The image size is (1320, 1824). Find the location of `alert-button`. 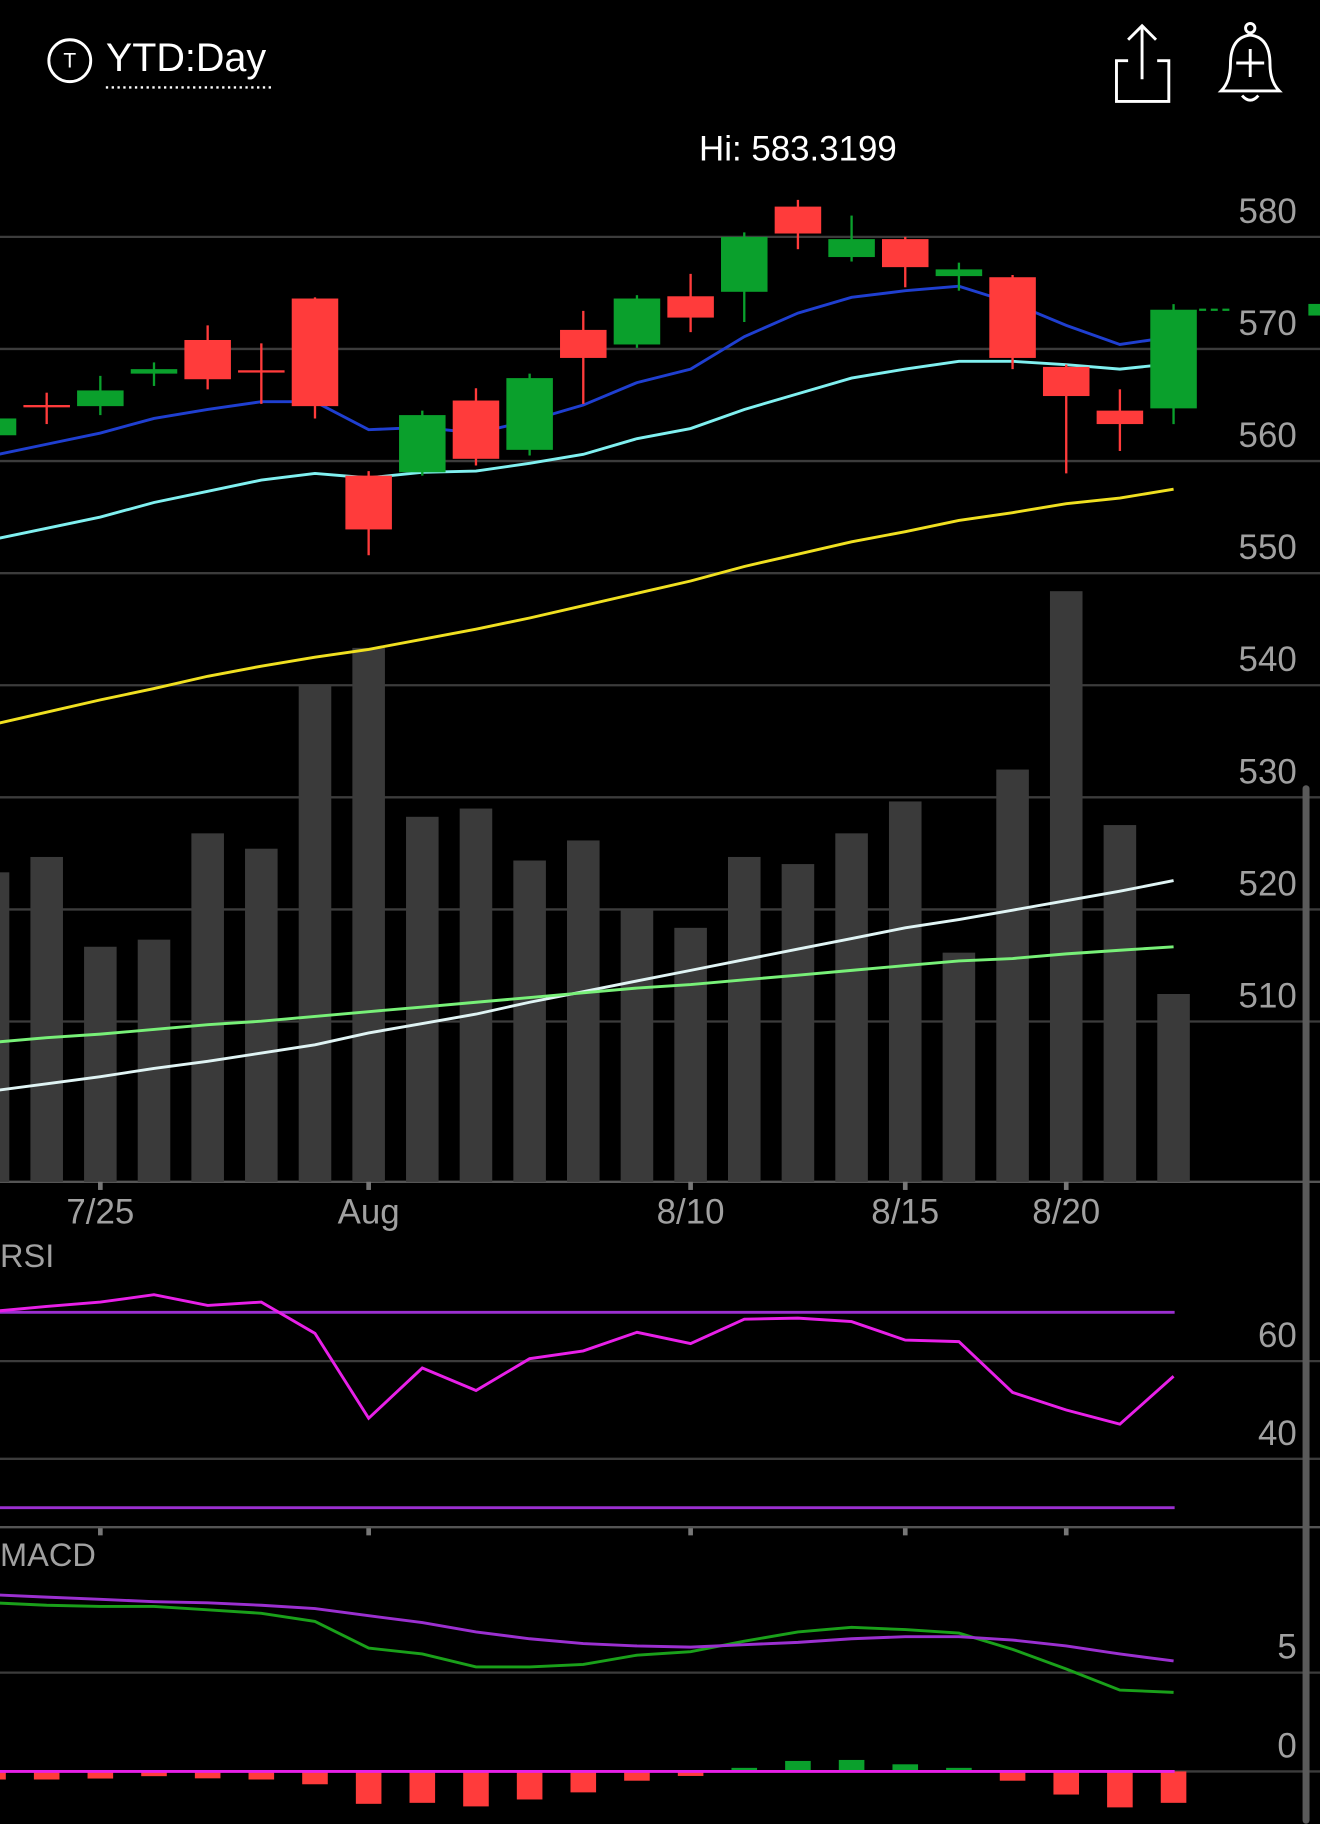

alert-button is located at coordinates (1250, 62).